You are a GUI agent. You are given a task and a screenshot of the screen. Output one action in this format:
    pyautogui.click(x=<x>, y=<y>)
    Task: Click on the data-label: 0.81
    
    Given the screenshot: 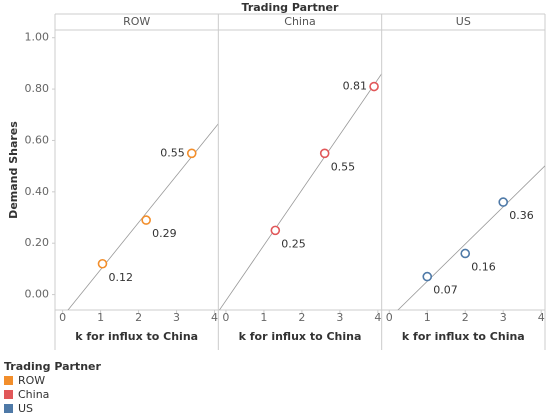 What is the action you would take?
    pyautogui.click(x=355, y=86)
    